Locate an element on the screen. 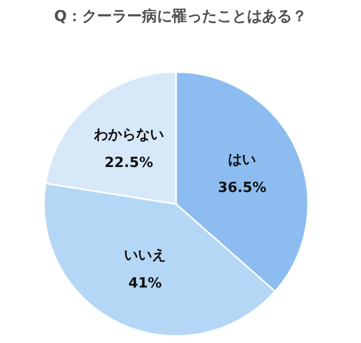  pie-slice is located at coordinates (110, 138).